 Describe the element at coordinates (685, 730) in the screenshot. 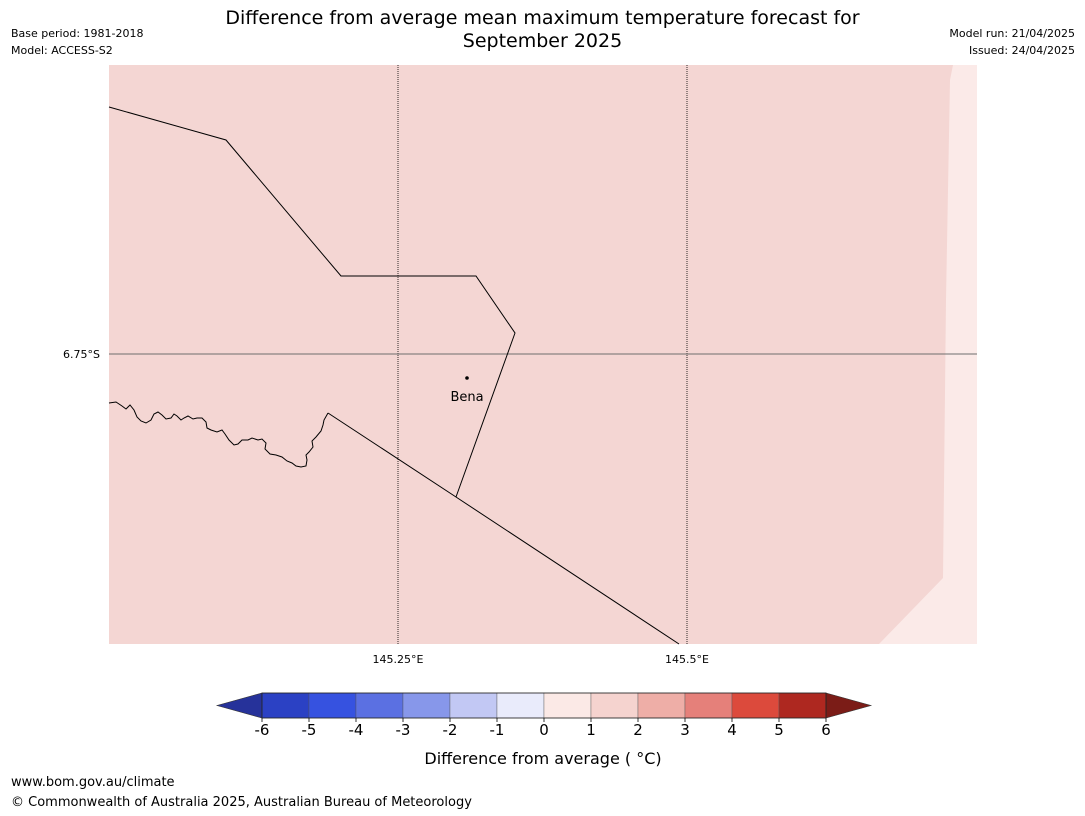

I see `colorbar-tick-label: 3` at that location.